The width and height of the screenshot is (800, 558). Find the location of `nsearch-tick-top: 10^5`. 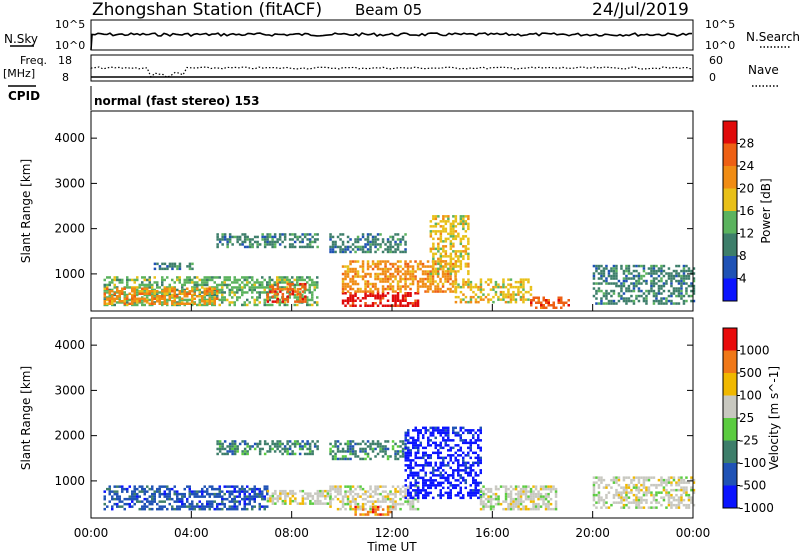

nsearch-tick-top: 10^5 is located at coordinates (720, 24).